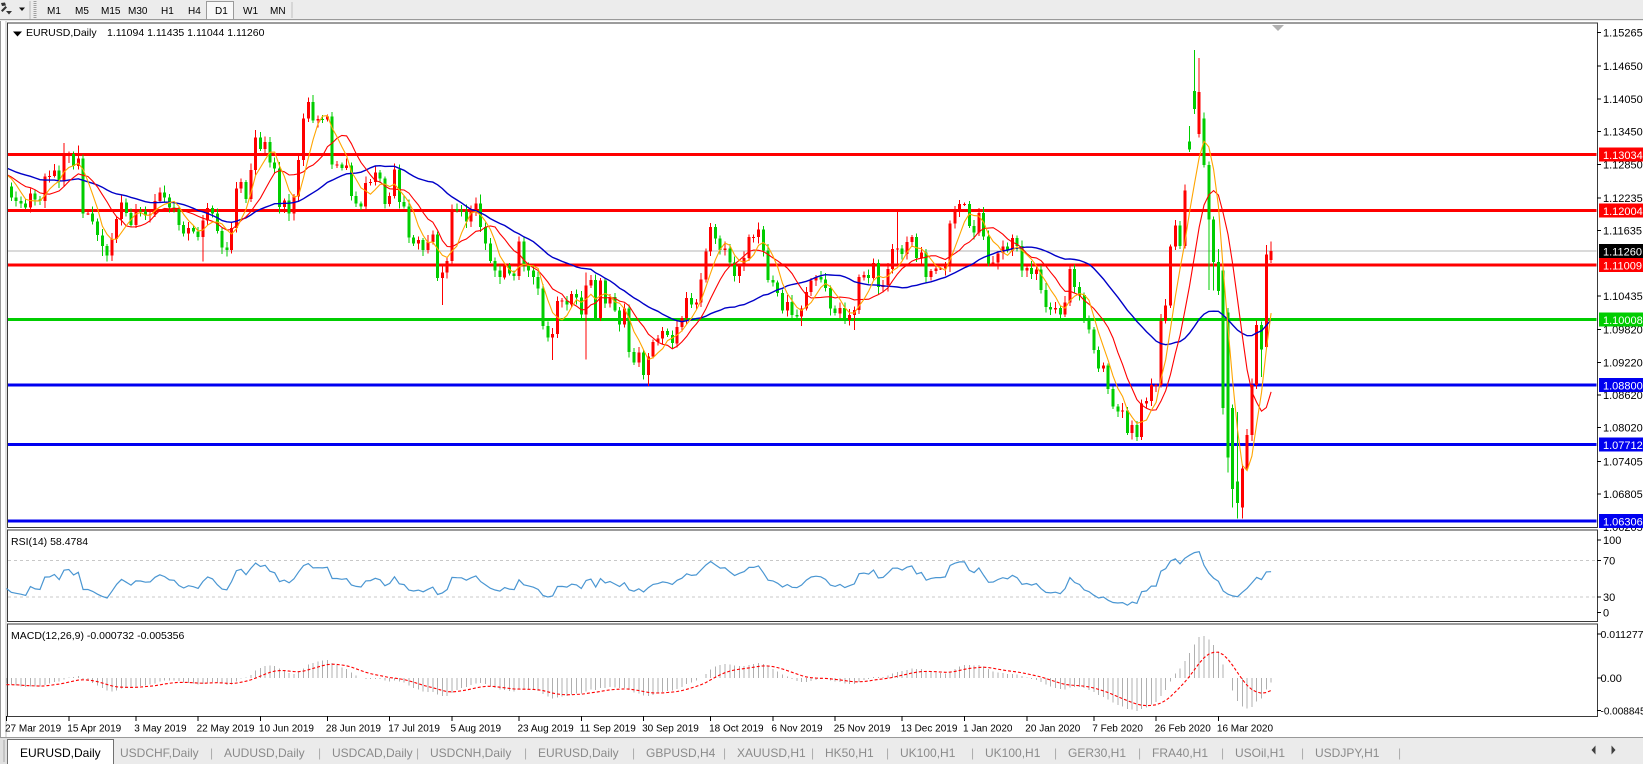 Image resolution: width=1643 pixels, height=764 pixels. Describe the element at coordinates (98, 636) in the screenshot. I see `svg-text:MACD(12,26,9) -0.000732 -0.005: MACD(12,26,9) -0.000732 -0.005356` at that location.